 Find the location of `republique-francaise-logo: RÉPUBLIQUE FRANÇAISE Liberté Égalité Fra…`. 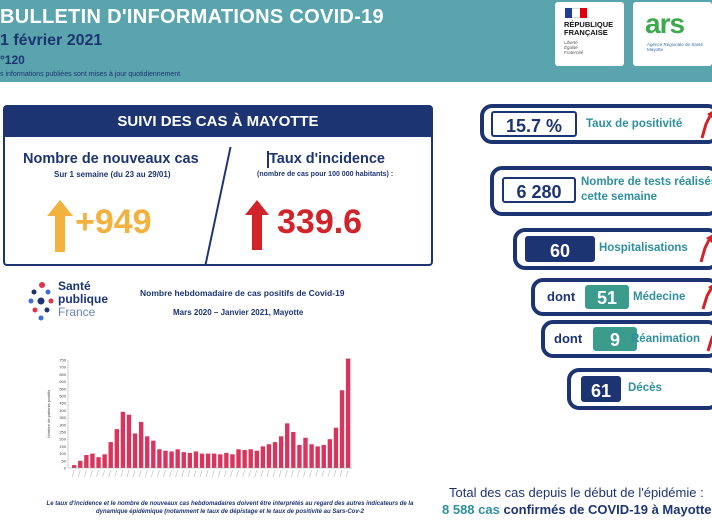

republique-francaise-logo: RÉPUBLIQUE FRANÇAISE Liberté Égalité Fra… is located at coordinates (589, 34).